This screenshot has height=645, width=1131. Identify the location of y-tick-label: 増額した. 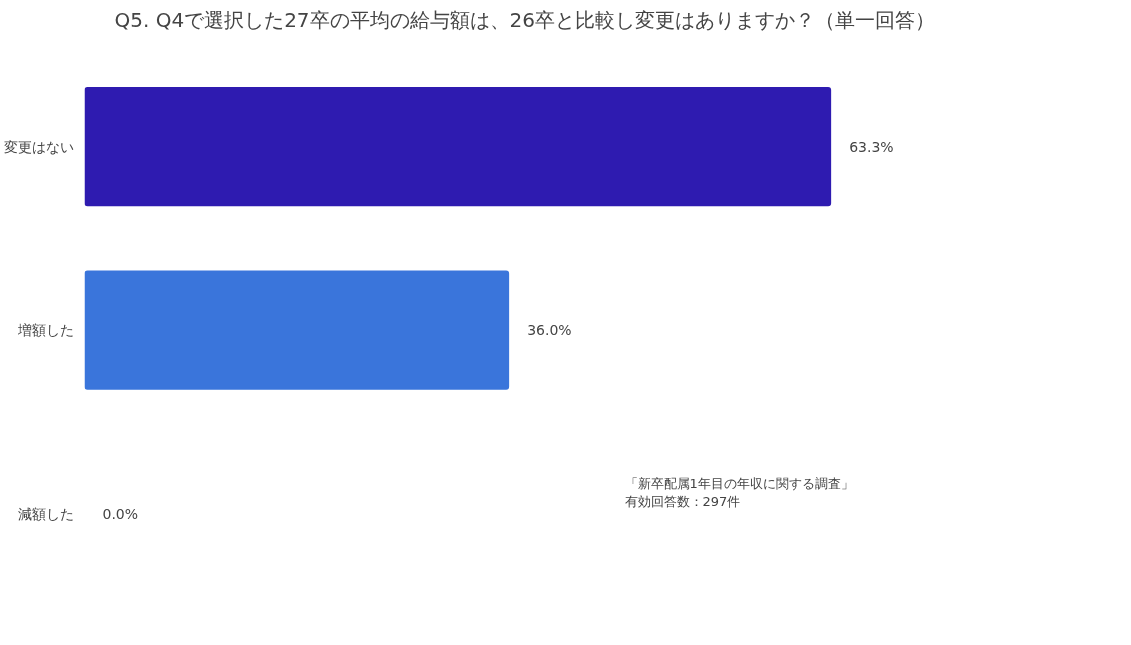
(45, 330).